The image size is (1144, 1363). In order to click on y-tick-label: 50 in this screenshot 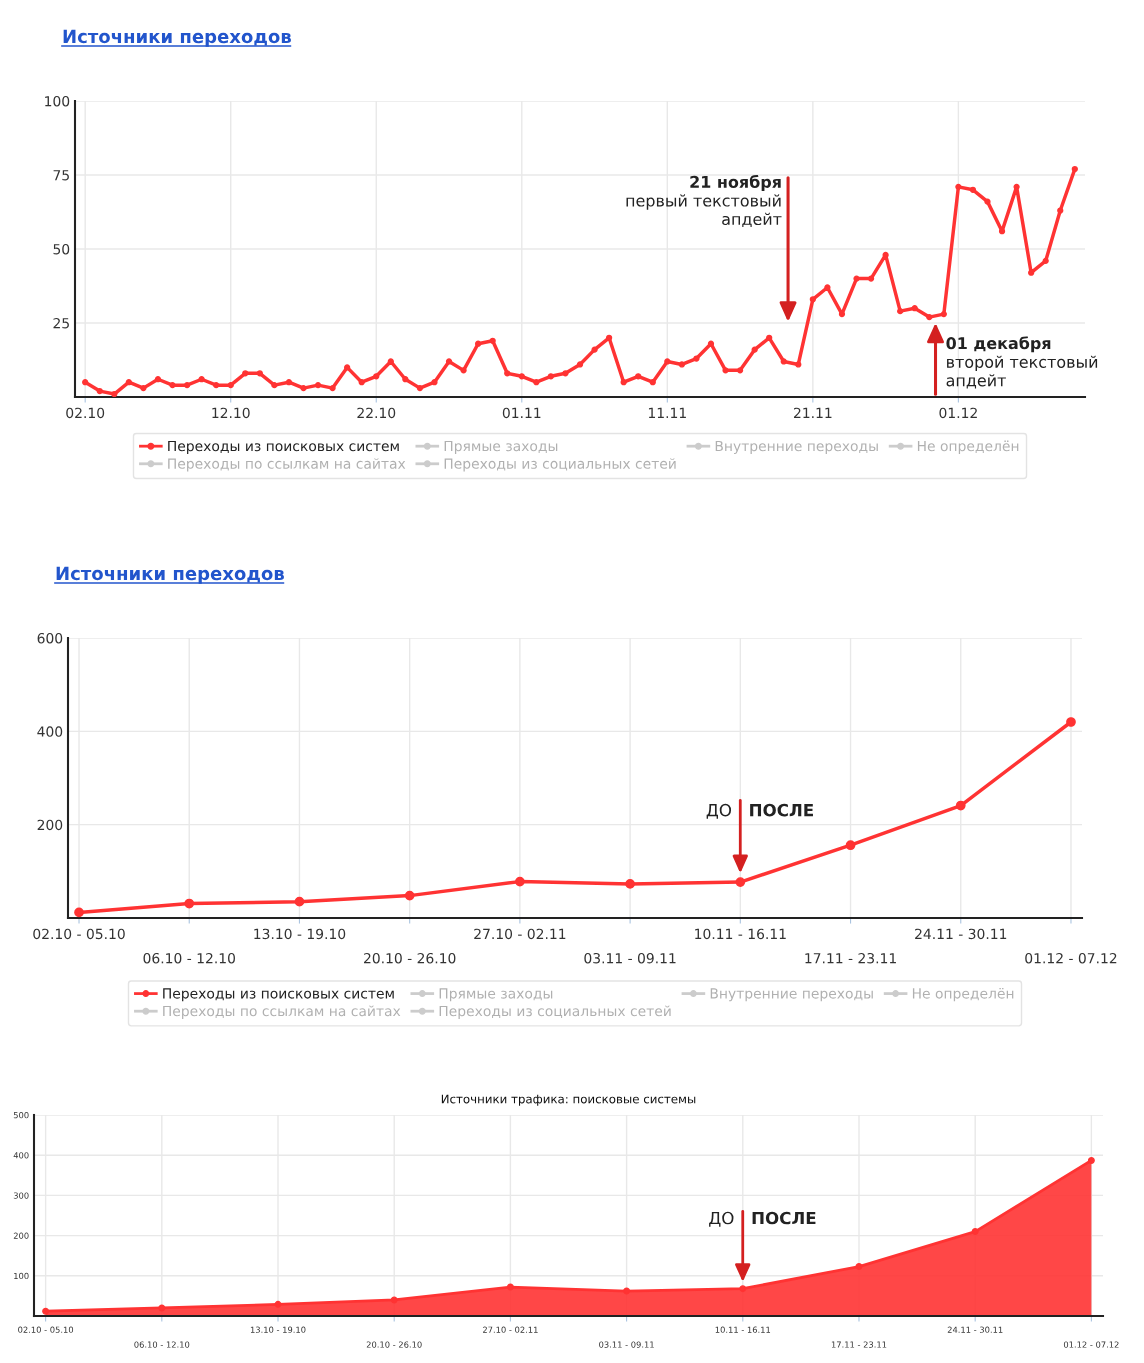, I will do `click(61, 249)`.